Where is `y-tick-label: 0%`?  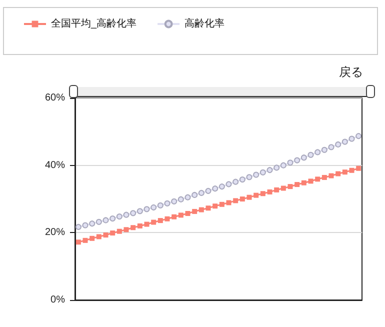 y-tick-label: 0% is located at coordinates (58, 300).